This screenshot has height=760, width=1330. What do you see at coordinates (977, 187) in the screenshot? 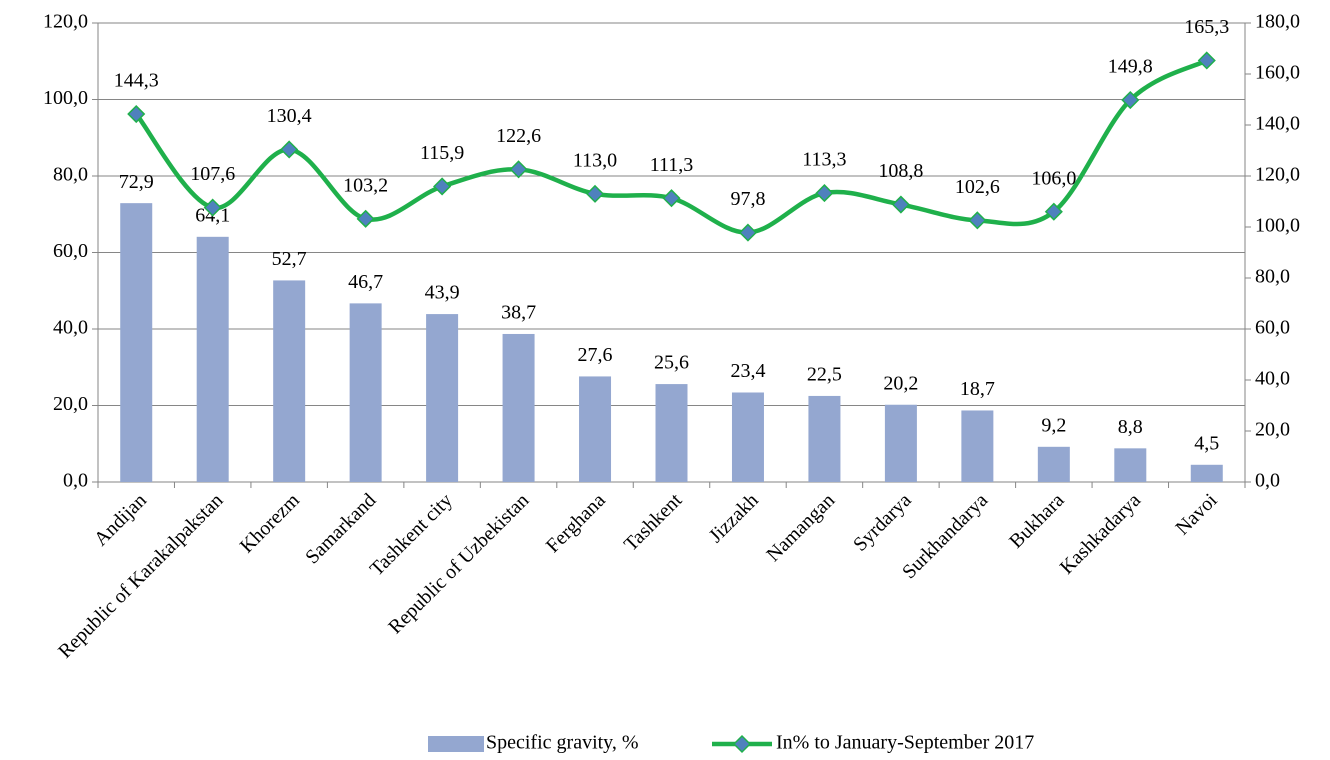
I see `line-value-label: 102,6` at bounding box center [977, 187].